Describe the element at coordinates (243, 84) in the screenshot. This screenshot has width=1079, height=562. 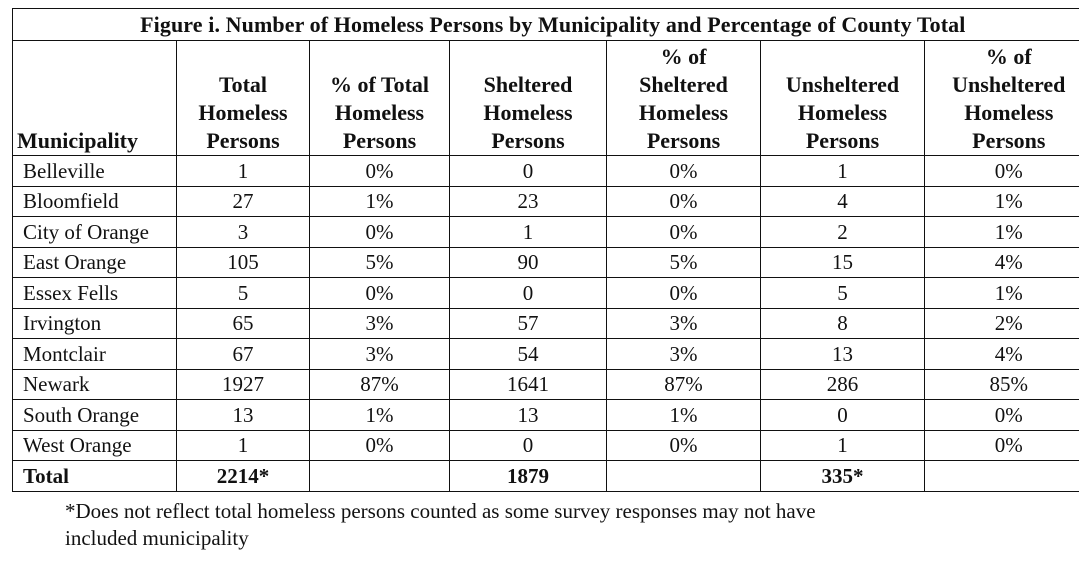
I see `header-line: Total` at that location.